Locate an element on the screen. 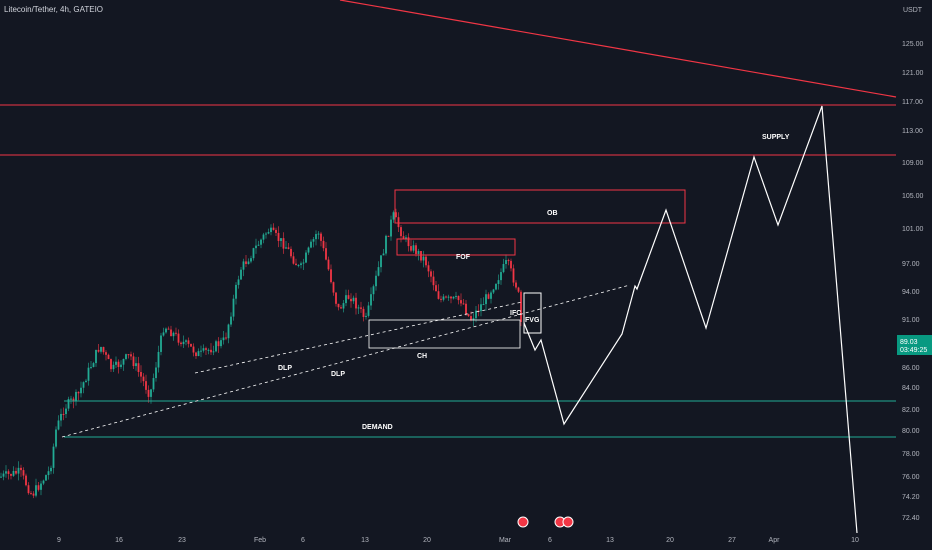 This screenshot has height=550, width=932. x-tick-label: Feb is located at coordinates (260, 540).